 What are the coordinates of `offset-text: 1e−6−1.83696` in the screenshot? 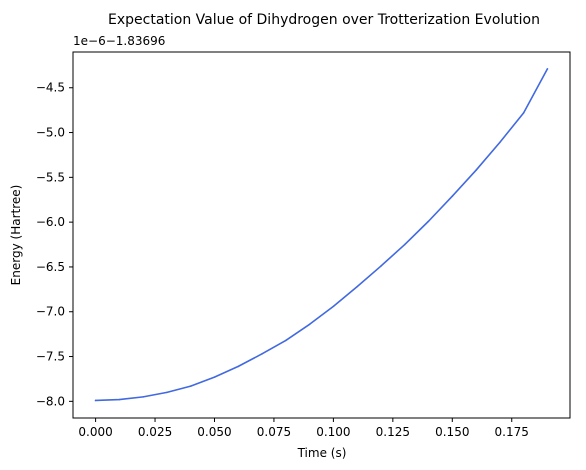 It's located at (119, 41).